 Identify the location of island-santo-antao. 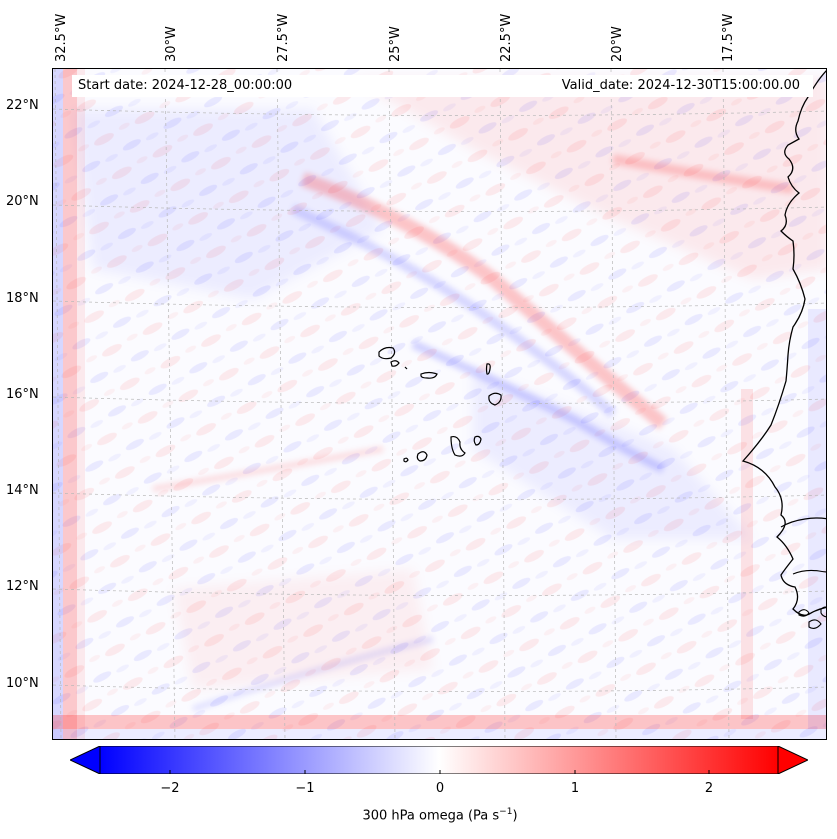
(387, 353).